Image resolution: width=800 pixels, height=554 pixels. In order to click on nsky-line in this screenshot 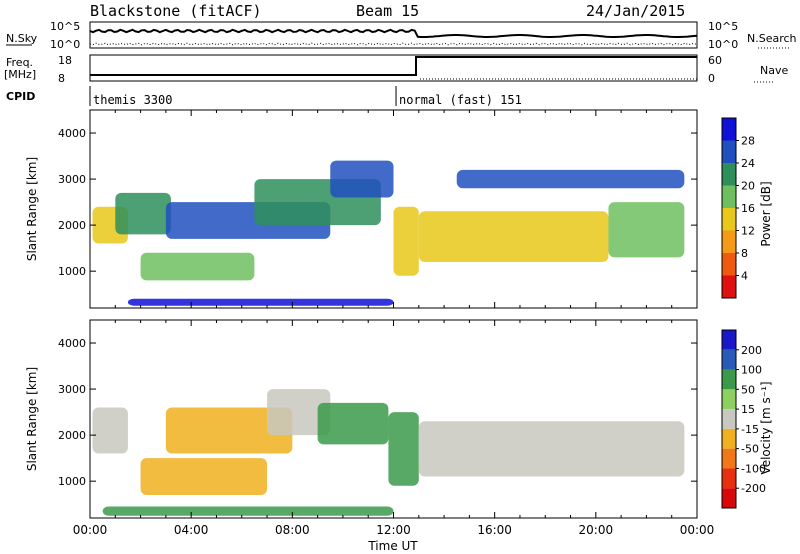, I will do `click(393, 33)`.